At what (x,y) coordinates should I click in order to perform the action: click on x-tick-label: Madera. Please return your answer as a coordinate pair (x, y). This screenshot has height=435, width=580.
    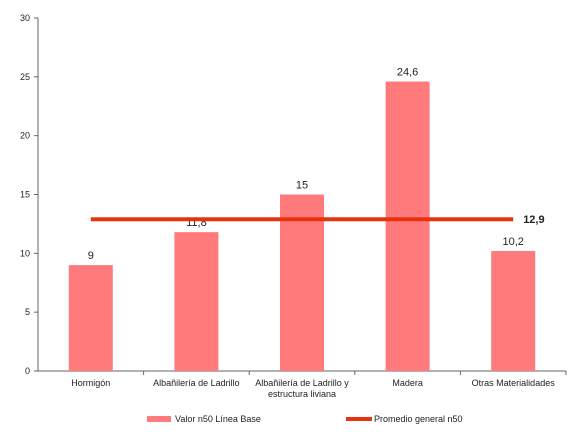
    Looking at the image, I should click on (407, 383).